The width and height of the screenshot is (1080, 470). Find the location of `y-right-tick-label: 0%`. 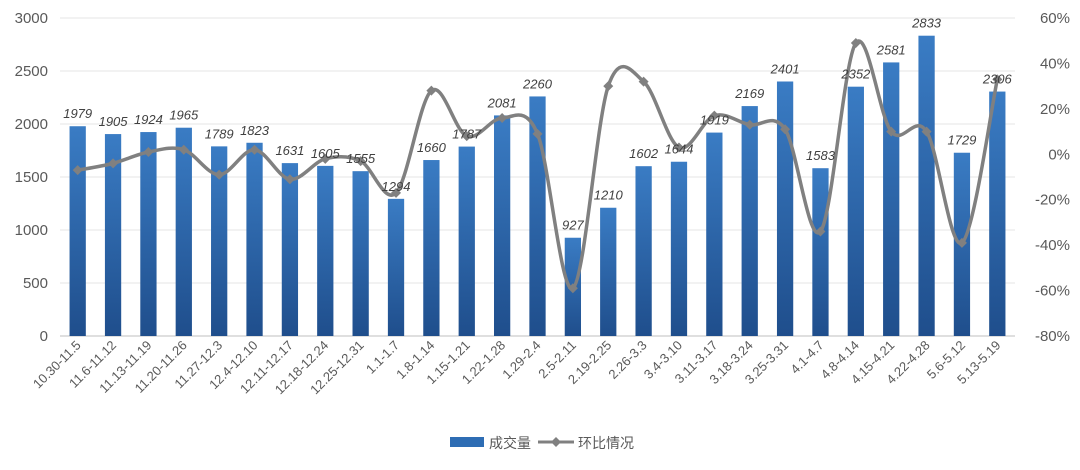

y-right-tick-label: 0% is located at coordinates (1059, 154).